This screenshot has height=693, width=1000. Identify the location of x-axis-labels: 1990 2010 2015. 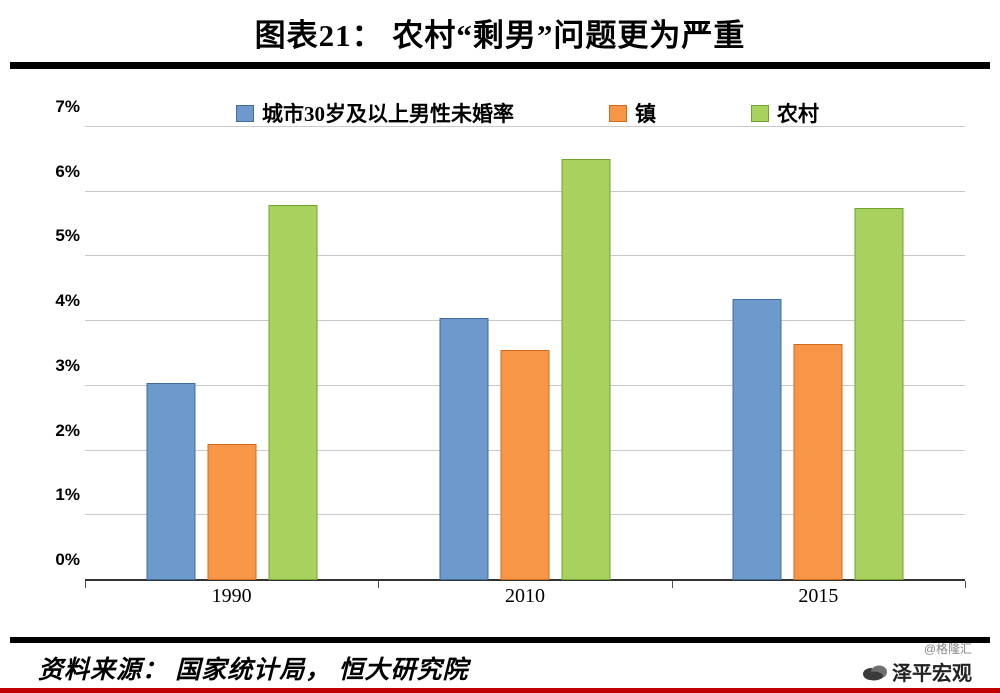
(525, 599).